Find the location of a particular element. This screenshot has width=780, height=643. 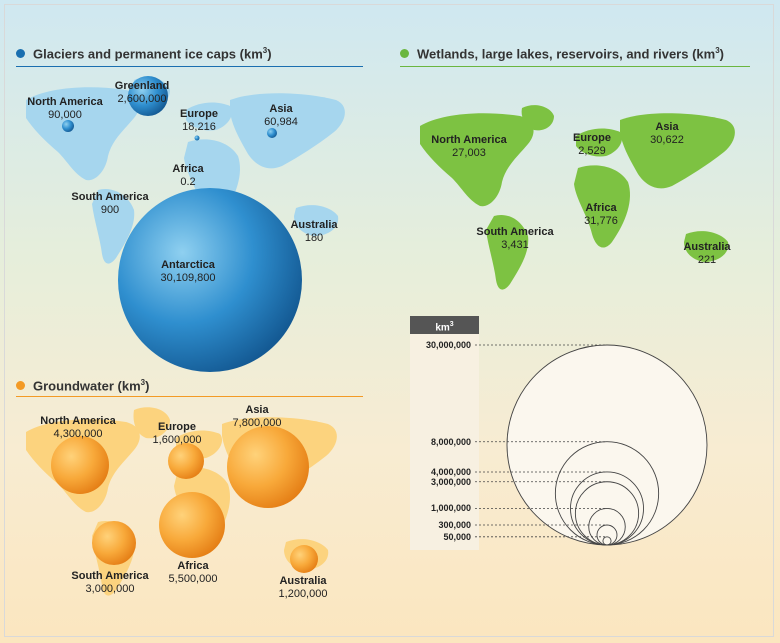

wetland-label-australia: Australia 221 is located at coordinates (707, 253).